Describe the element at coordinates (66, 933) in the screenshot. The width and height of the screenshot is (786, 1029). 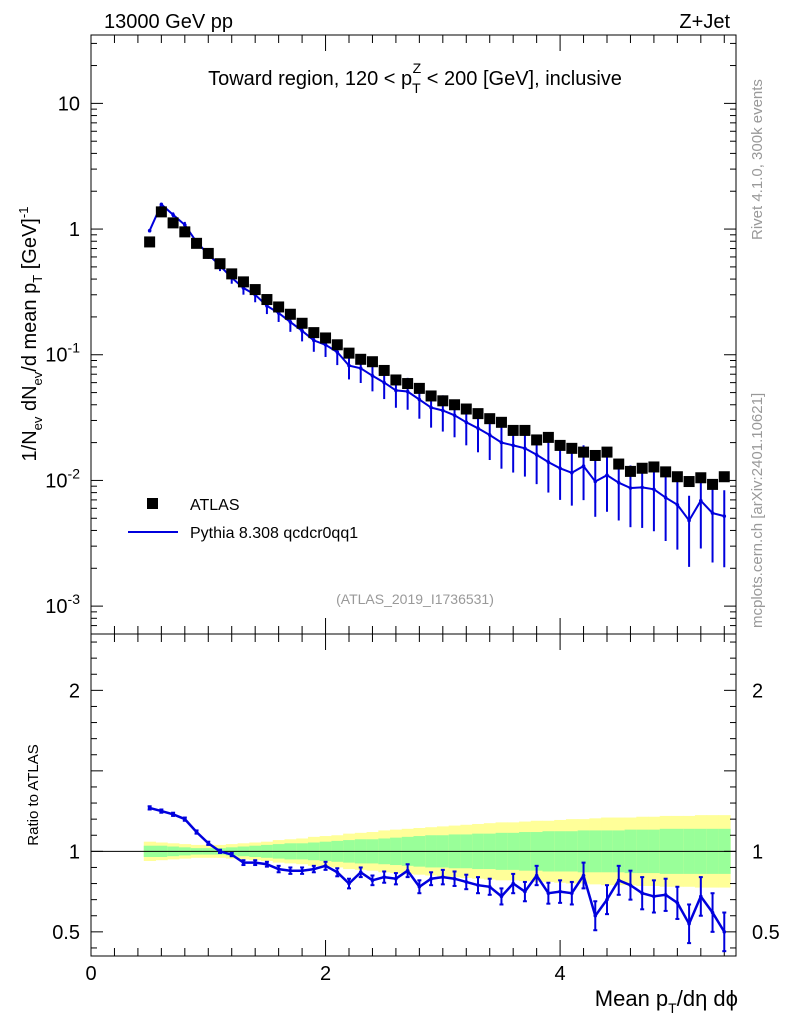
I see `ratio-ytick-label: 0.5` at that location.